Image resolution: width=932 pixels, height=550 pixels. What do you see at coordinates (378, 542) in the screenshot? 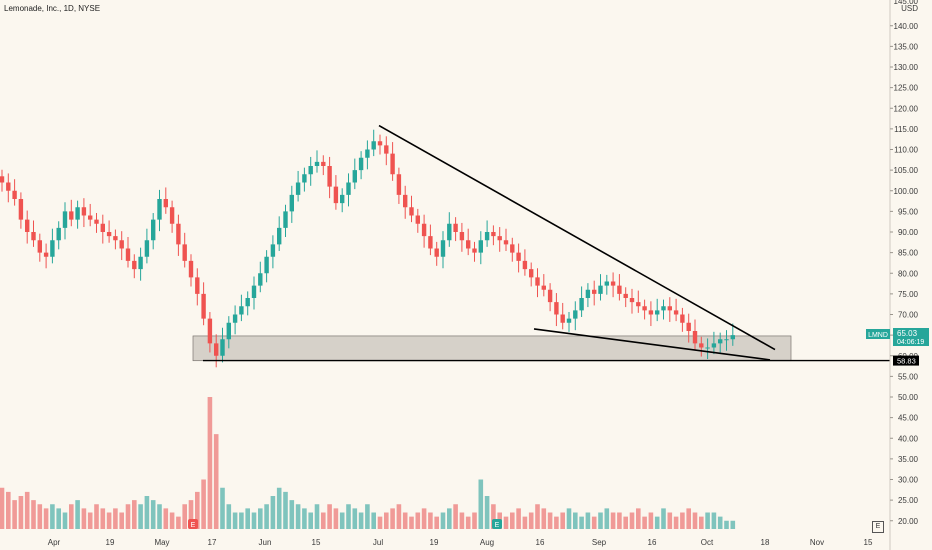
I see `time-tick-label: Jul` at bounding box center [378, 542].